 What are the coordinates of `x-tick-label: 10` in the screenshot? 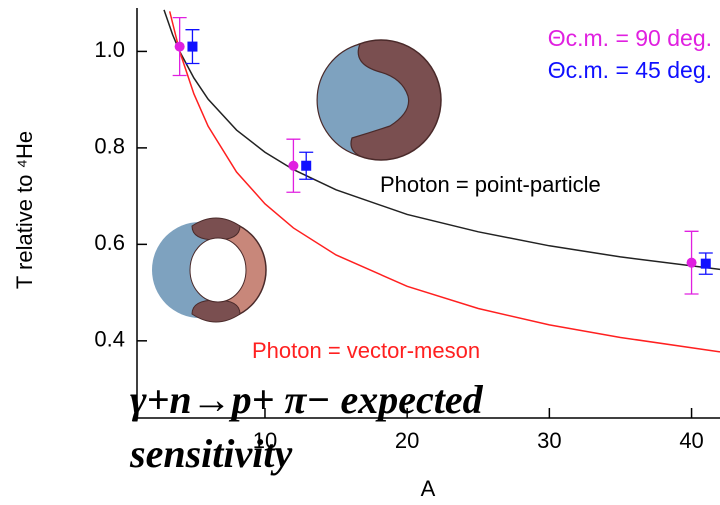 It's located at (265, 440).